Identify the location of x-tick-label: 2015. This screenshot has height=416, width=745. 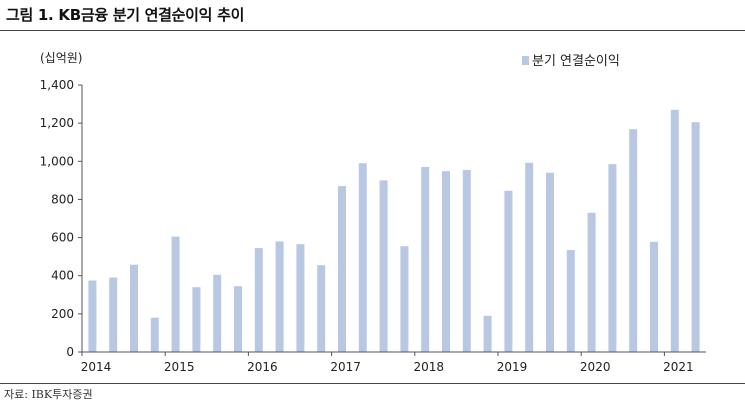
(179, 367).